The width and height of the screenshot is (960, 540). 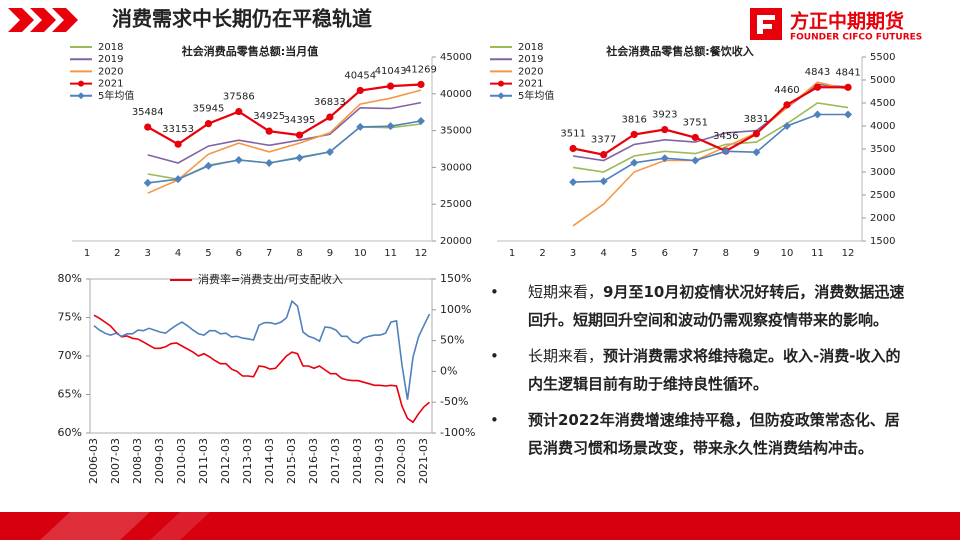 I want to click on x-tick-label: 2011-03, so click(x=203, y=461).